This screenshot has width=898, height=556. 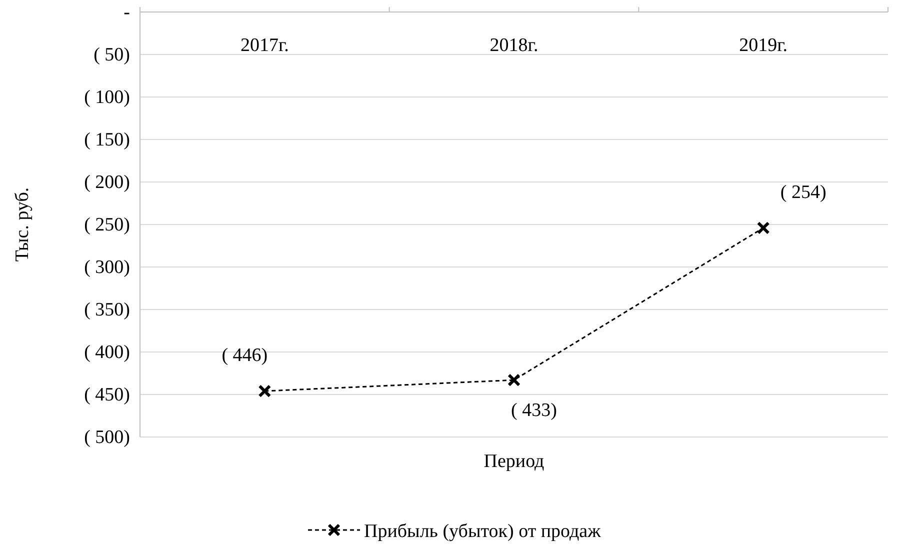 What do you see at coordinates (107, 140) in the screenshot?
I see `y-tick-label: ( 150)` at bounding box center [107, 140].